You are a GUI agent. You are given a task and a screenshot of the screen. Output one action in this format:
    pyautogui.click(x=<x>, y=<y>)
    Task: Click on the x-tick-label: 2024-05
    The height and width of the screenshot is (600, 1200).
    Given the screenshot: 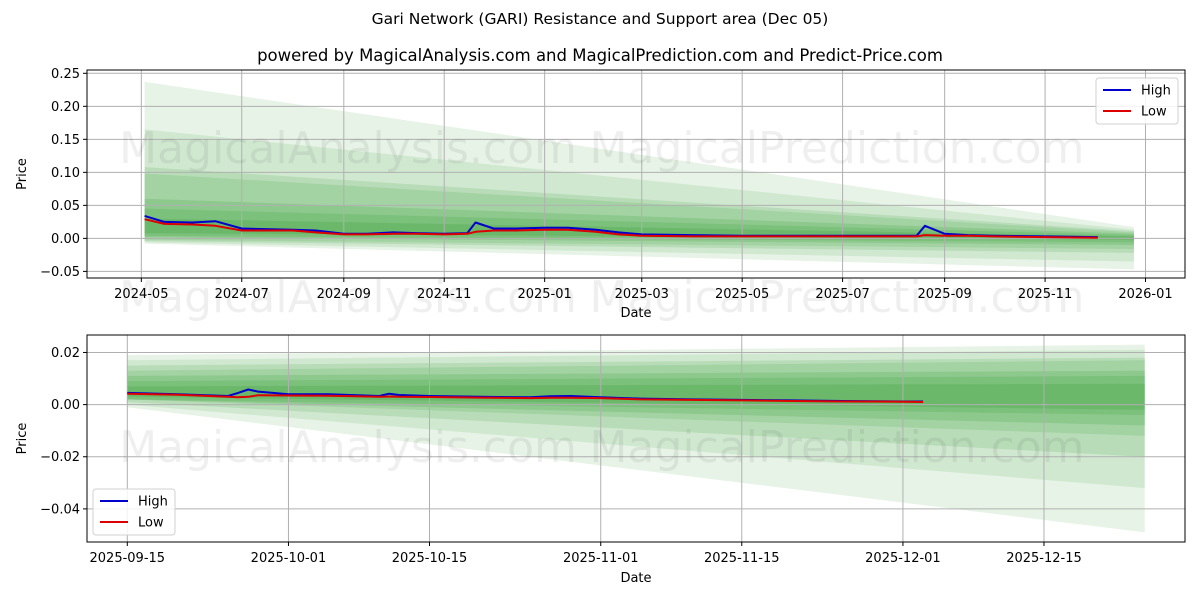 What is the action you would take?
    pyautogui.click(x=141, y=294)
    